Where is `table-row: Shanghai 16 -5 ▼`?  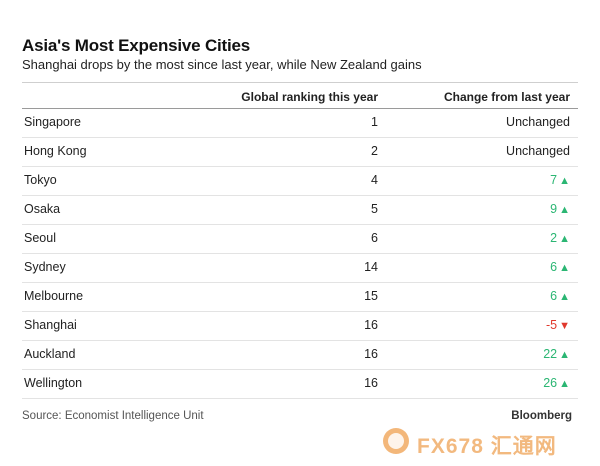 table-row: Shanghai 16 -5 ▼ is located at coordinates (300, 325).